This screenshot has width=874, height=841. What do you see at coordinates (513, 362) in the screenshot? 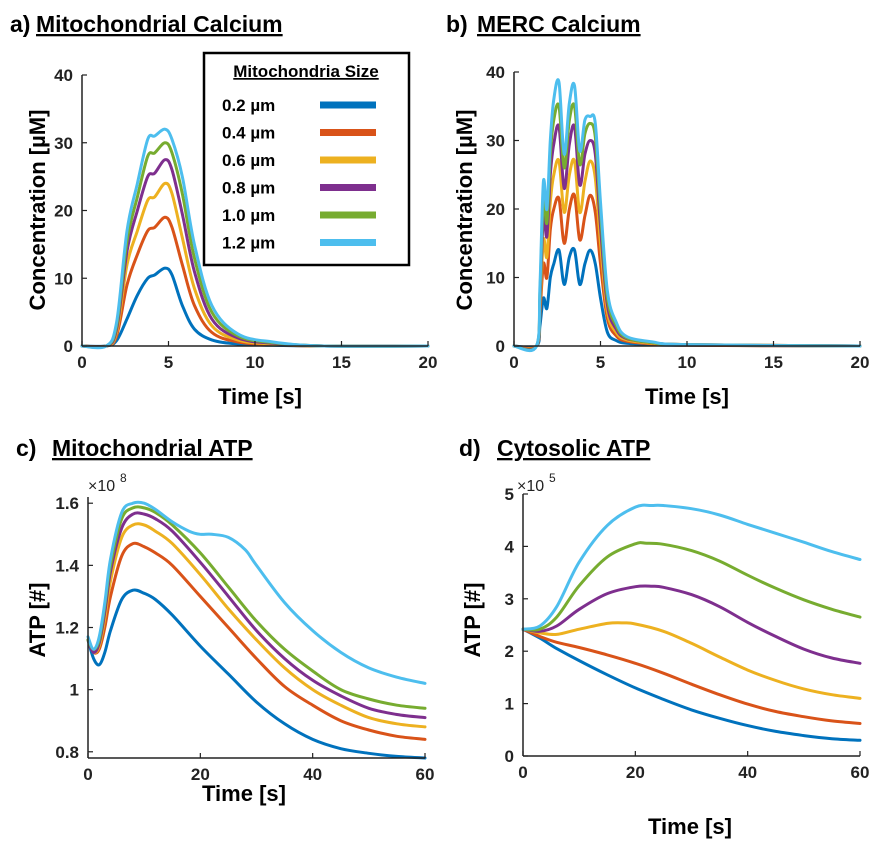
I see `panel-b-xtick-label-0: 0` at bounding box center [513, 362].